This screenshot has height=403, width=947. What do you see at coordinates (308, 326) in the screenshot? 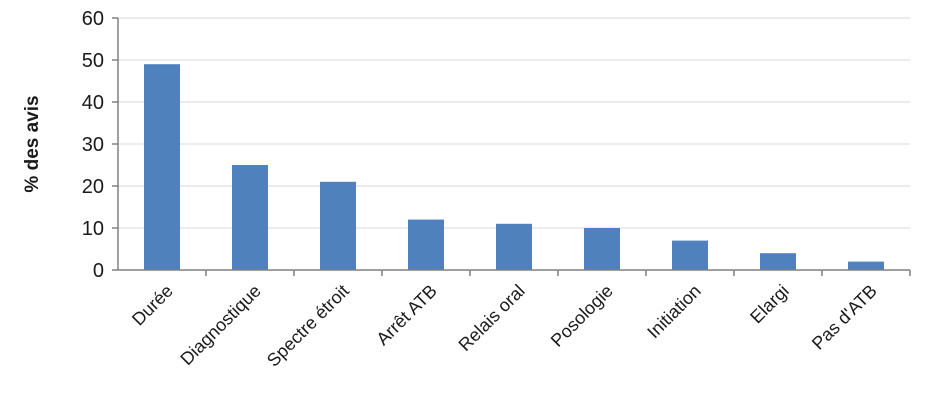
I see `x-category-label: Spectre étroit` at bounding box center [308, 326].